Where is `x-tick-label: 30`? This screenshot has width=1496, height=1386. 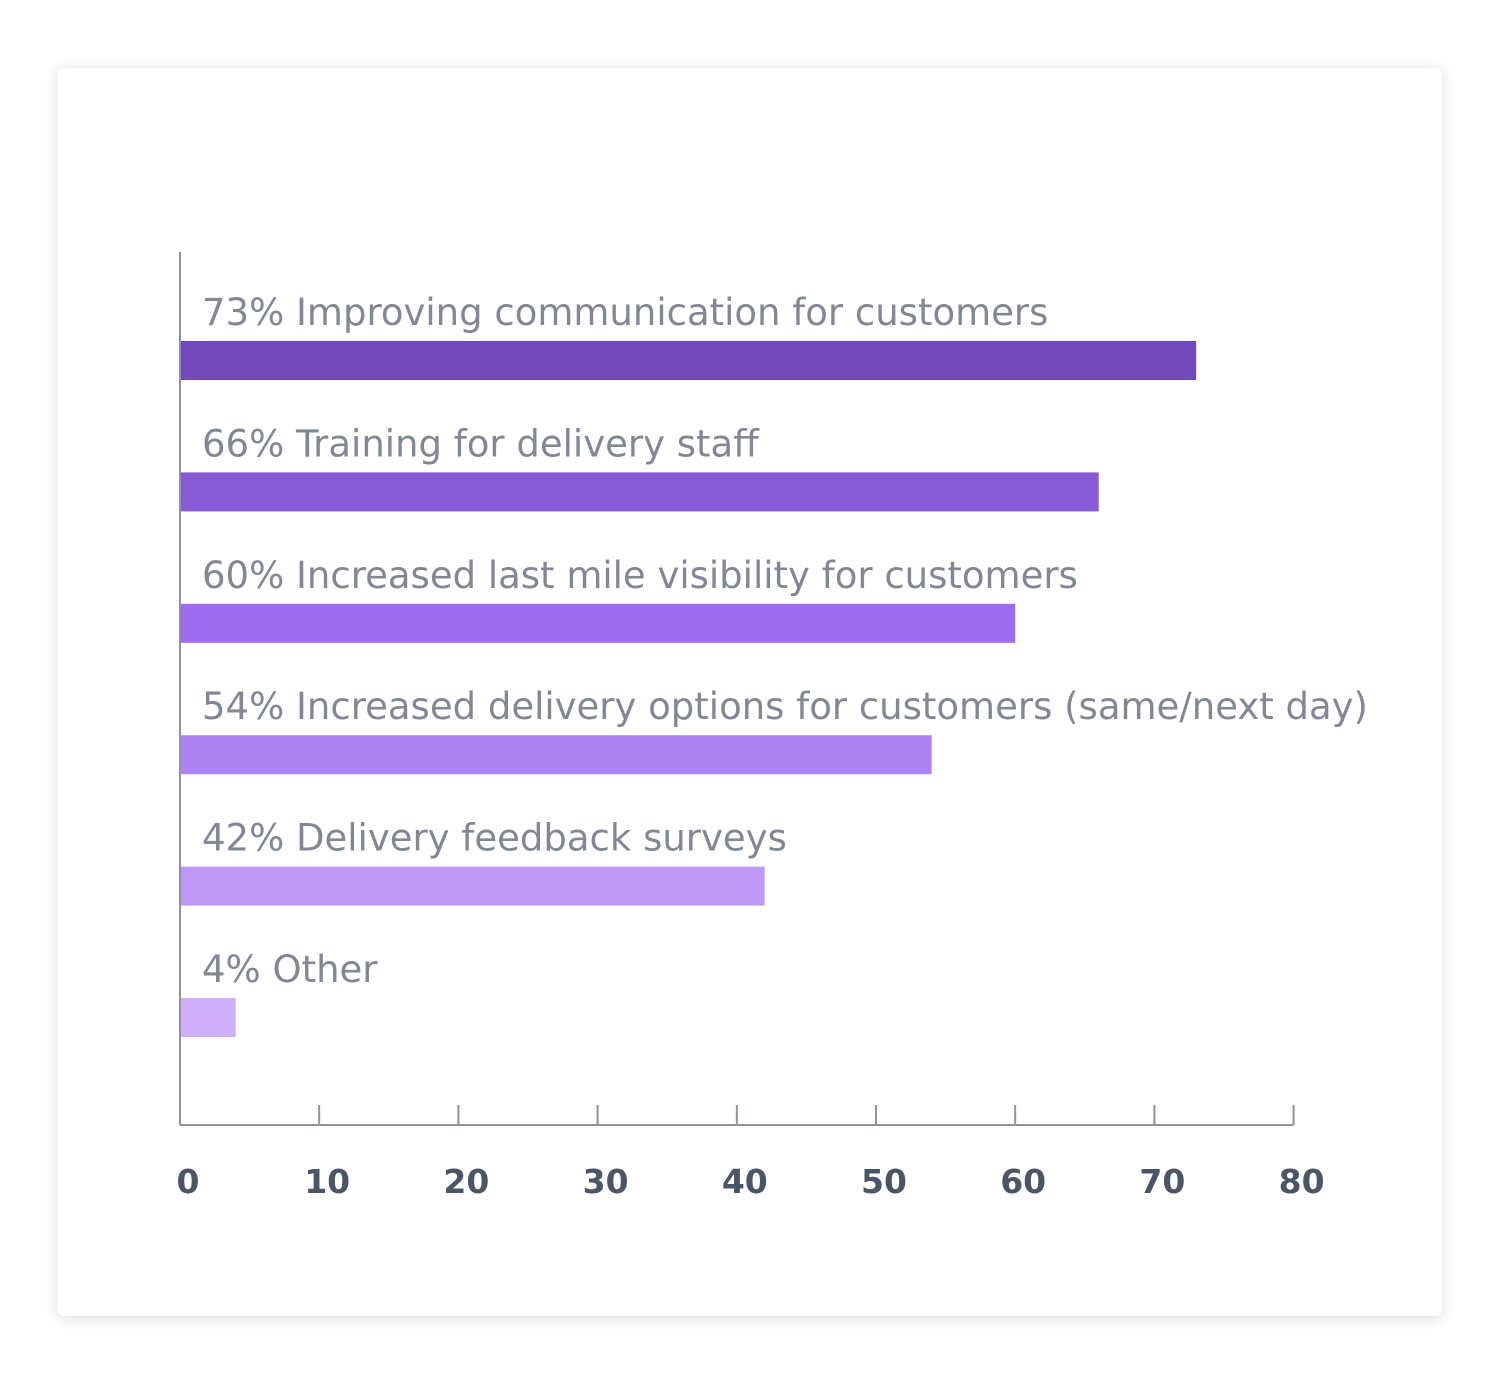
x-tick-label: 30 is located at coordinates (606, 1181).